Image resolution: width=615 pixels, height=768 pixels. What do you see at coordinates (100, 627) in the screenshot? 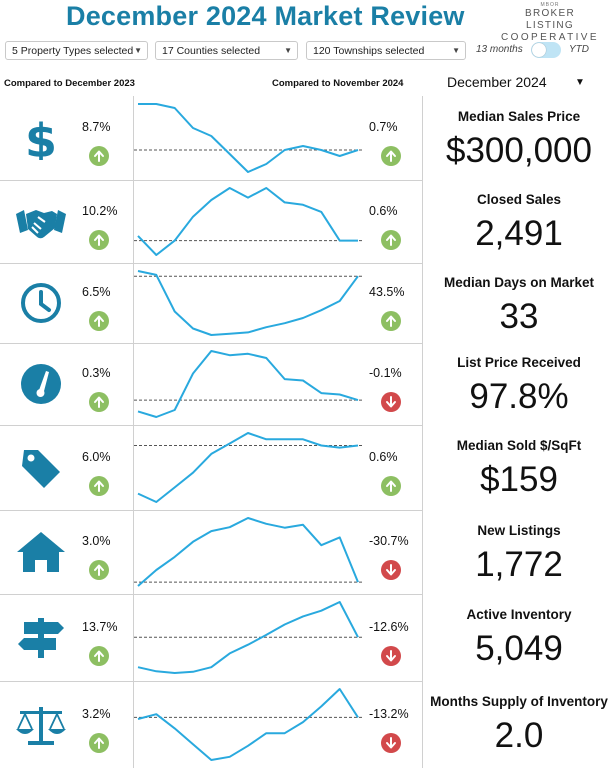
I see `yoy-change: 13.7%` at bounding box center [100, 627].